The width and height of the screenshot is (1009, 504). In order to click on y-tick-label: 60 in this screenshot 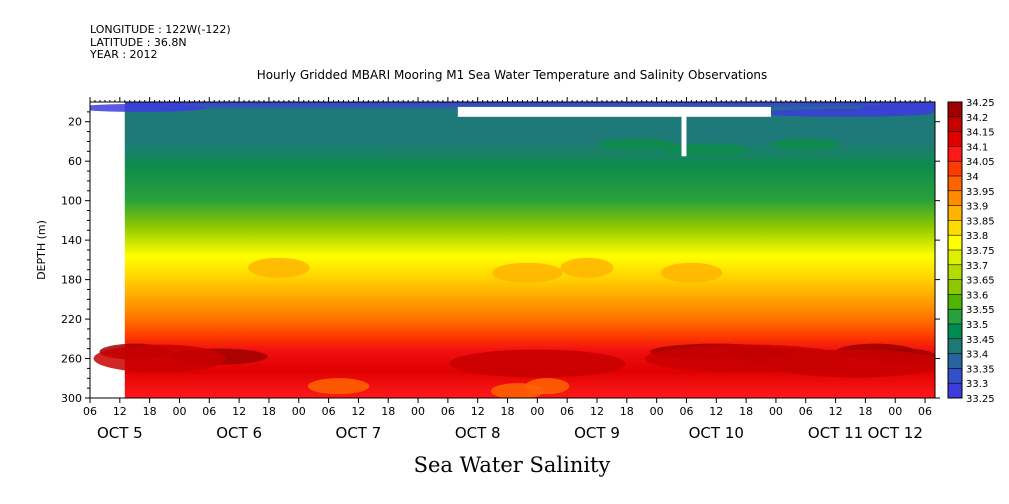, I will do `click(75, 161)`.